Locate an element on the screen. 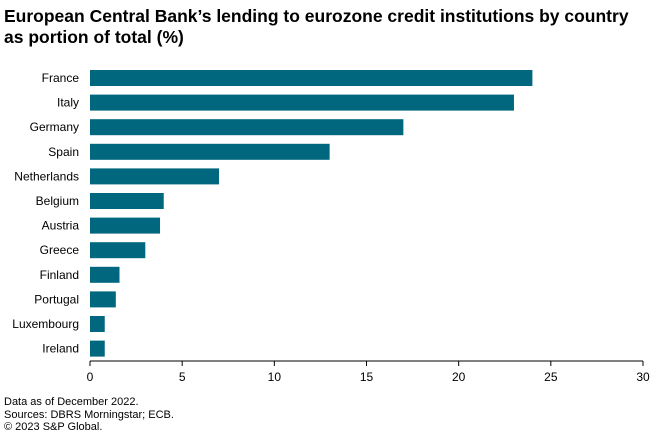  chart-title-line-2: as portion of total (%) is located at coordinates (94, 37).